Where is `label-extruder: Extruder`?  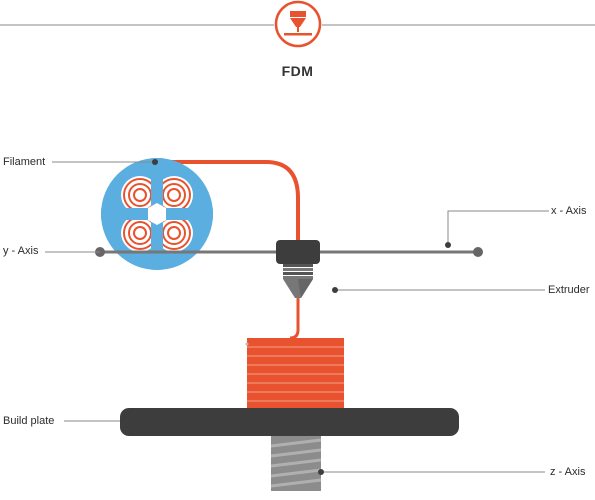 label-extruder: Extruder is located at coordinates (569, 290).